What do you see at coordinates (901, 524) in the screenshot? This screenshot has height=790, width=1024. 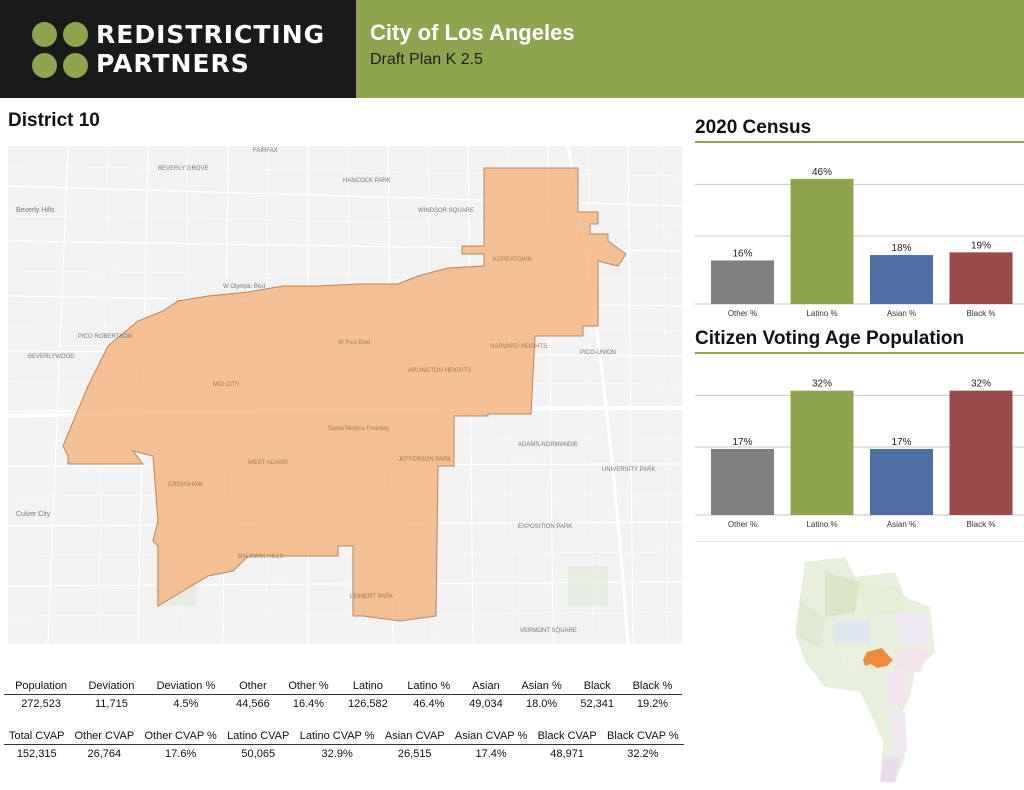 I see `cvap-category-label: Asian %` at bounding box center [901, 524].